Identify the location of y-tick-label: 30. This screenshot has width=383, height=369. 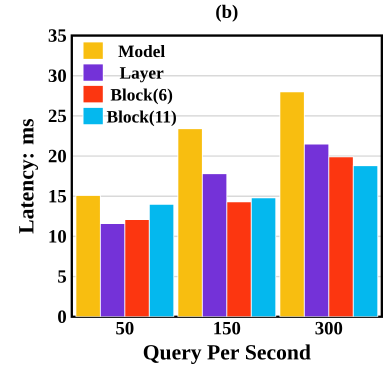
(57, 75).